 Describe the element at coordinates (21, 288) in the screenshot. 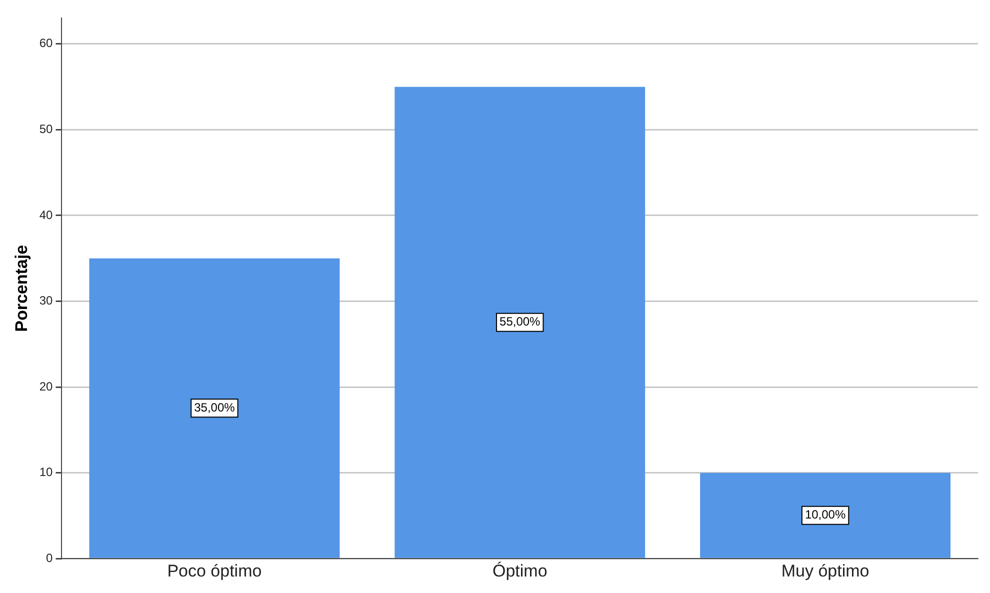

I see `y-axis-title: Porcentaje` at that location.